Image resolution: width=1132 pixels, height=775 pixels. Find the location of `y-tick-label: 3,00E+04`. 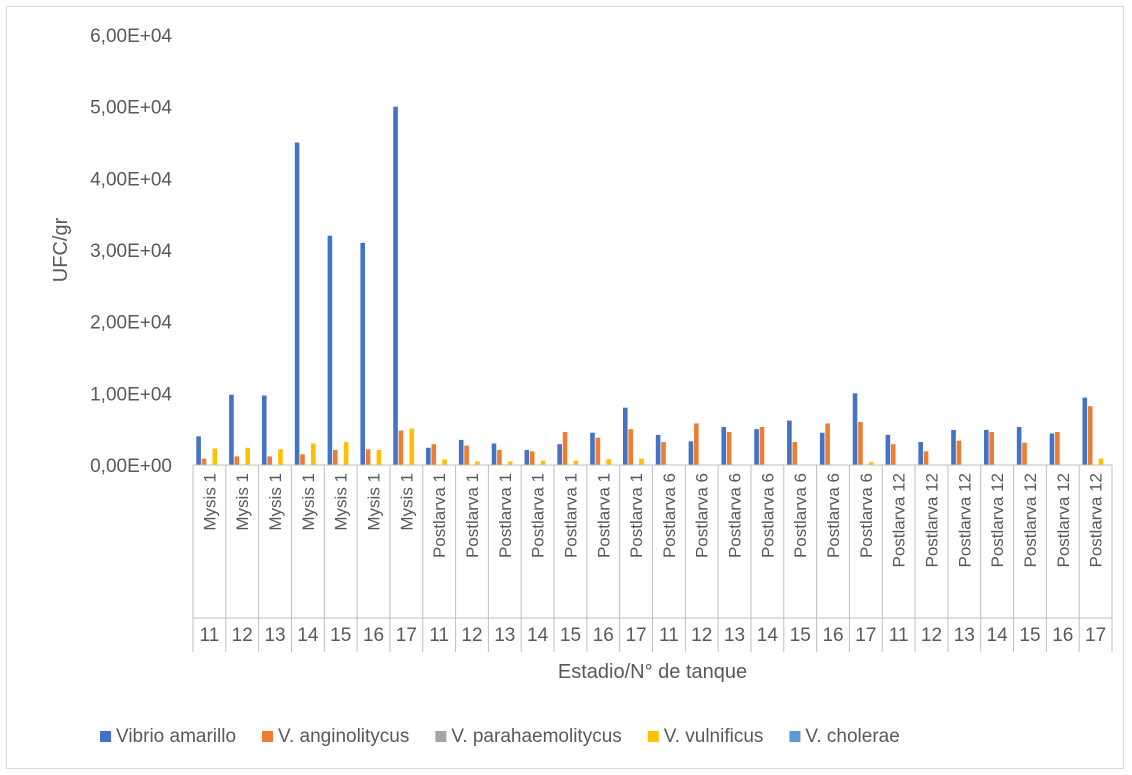

y-tick-label: 3,00E+04 is located at coordinates (131, 251).